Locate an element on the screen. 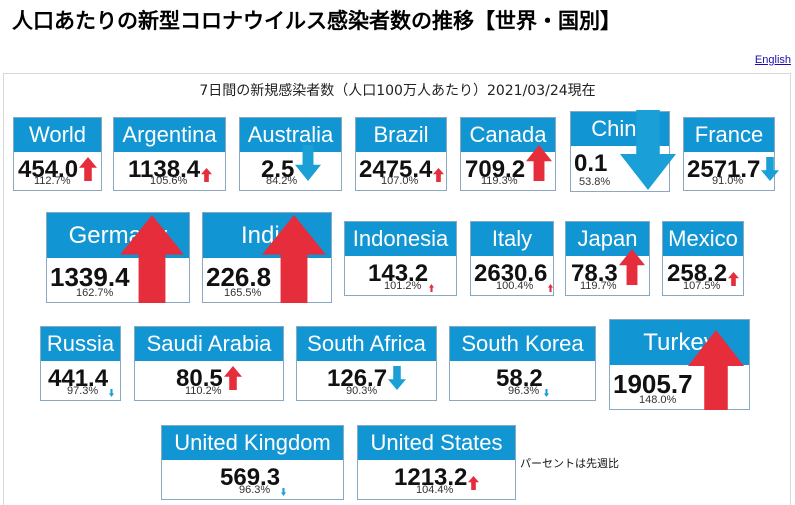 The image size is (795, 505). week-change-percent: 107.5% is located at coordinates (702, 286).